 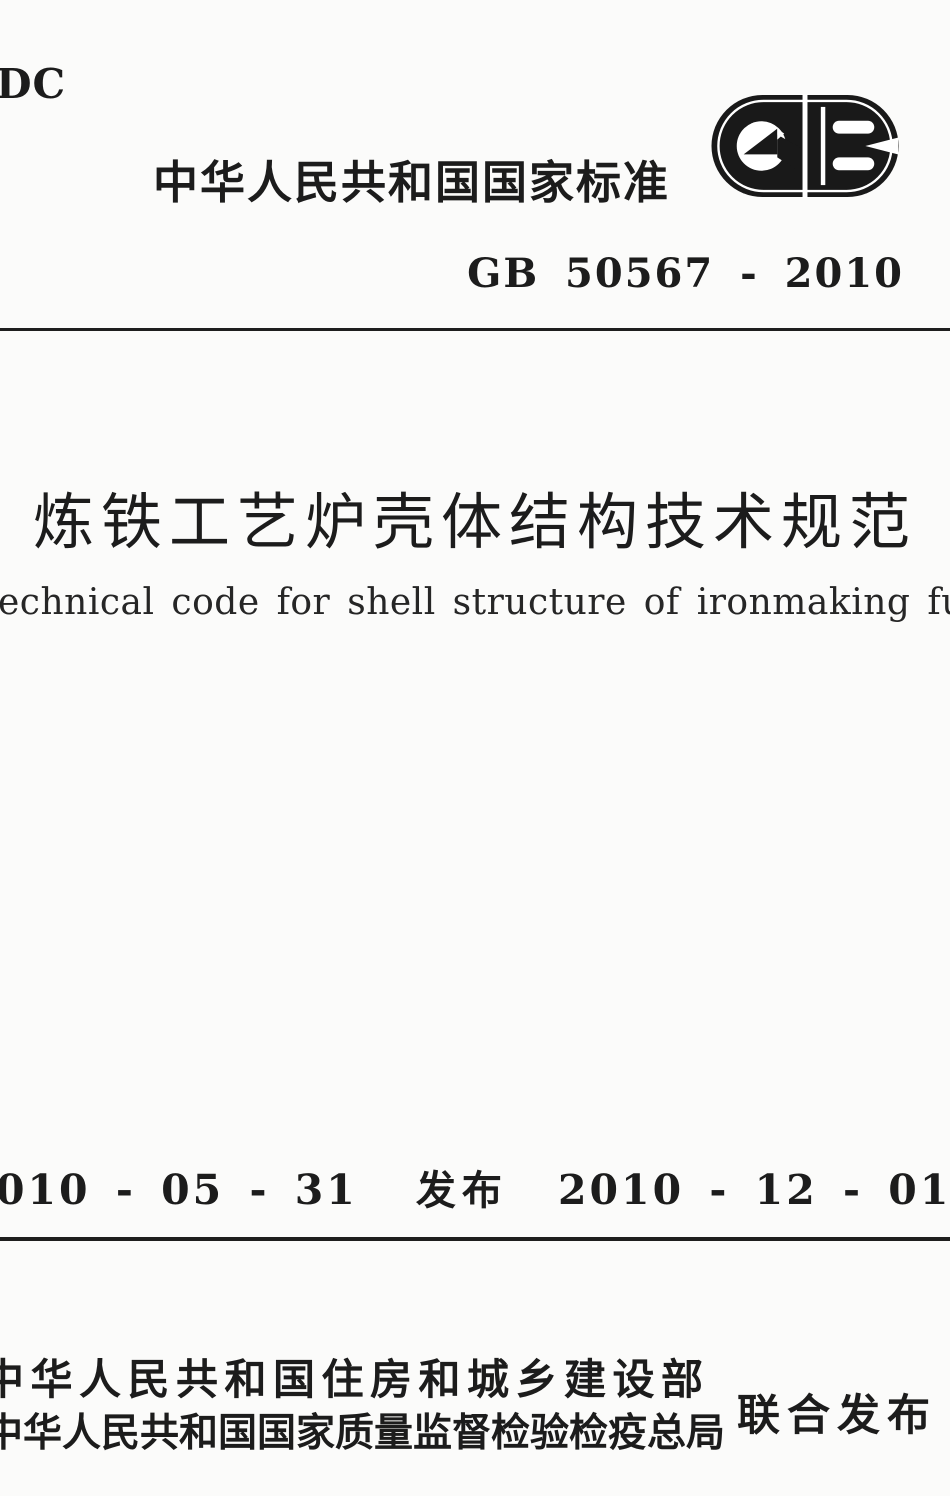 What do you see at coordinates (33, 84) in the screenshot?
I see `udc-label: DC` at bounding box center [33, 84].